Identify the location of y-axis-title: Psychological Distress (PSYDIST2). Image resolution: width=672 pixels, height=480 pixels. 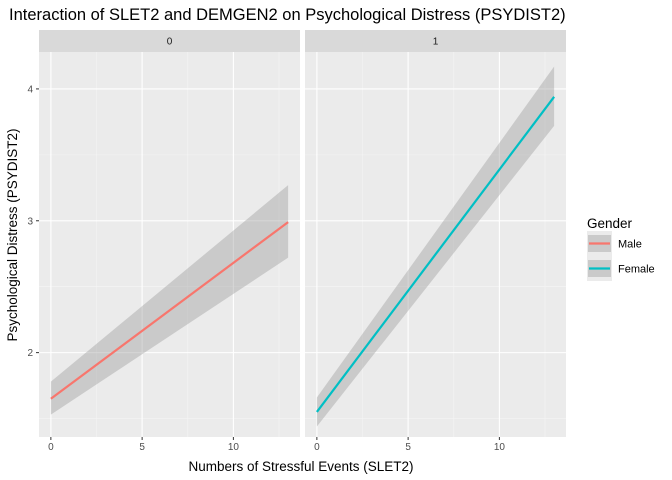
(12, 234).